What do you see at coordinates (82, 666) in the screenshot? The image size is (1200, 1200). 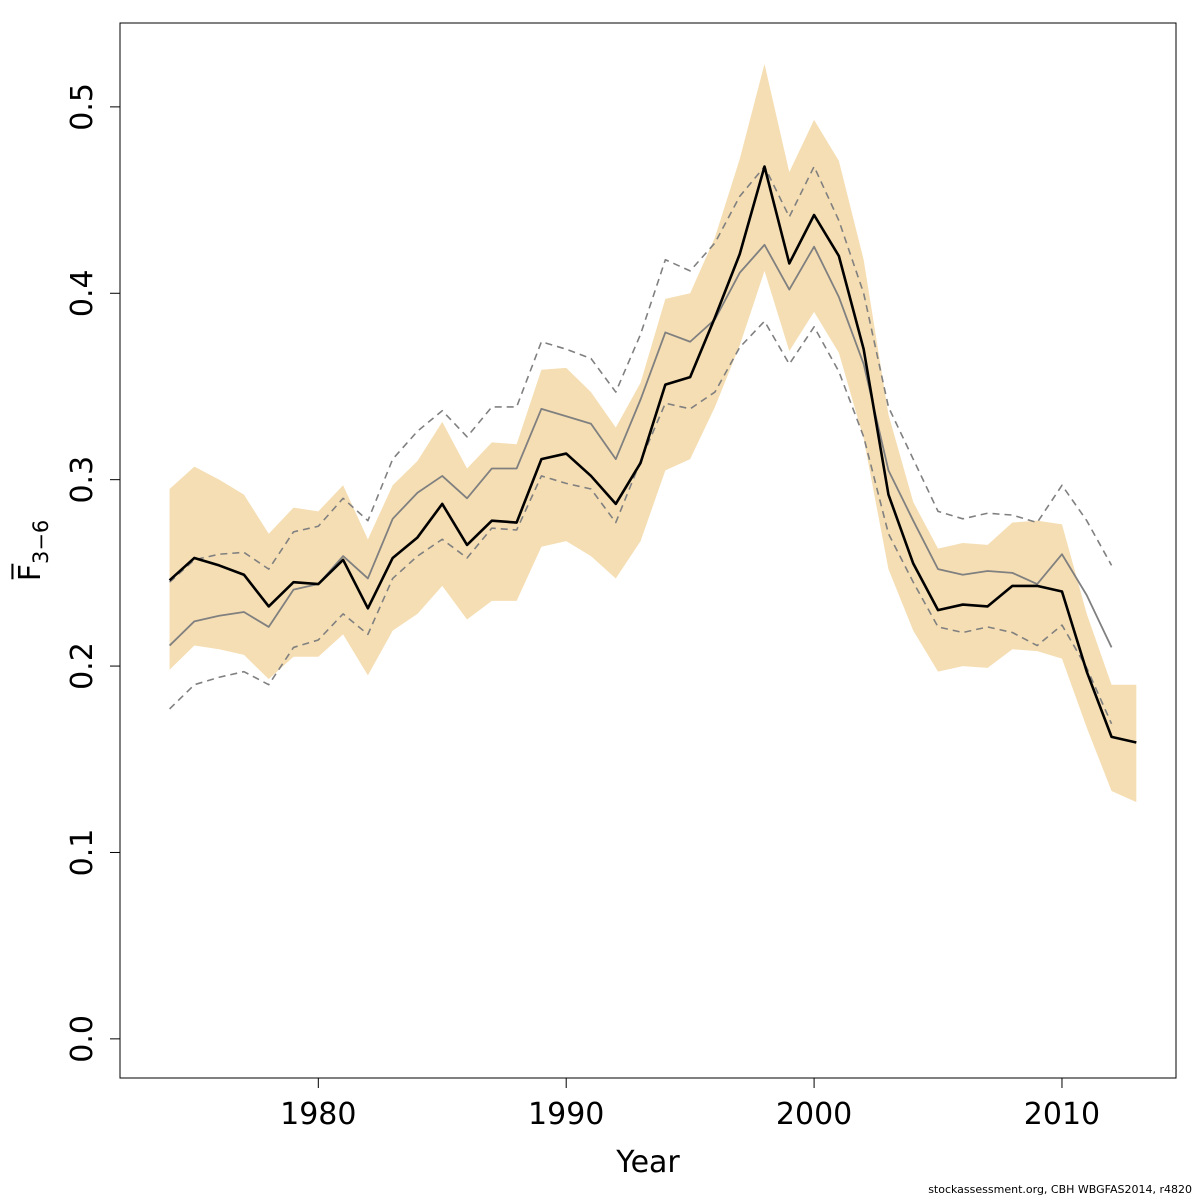 I see `y-tick-label: 0.2` at bounding box center [82, 666].